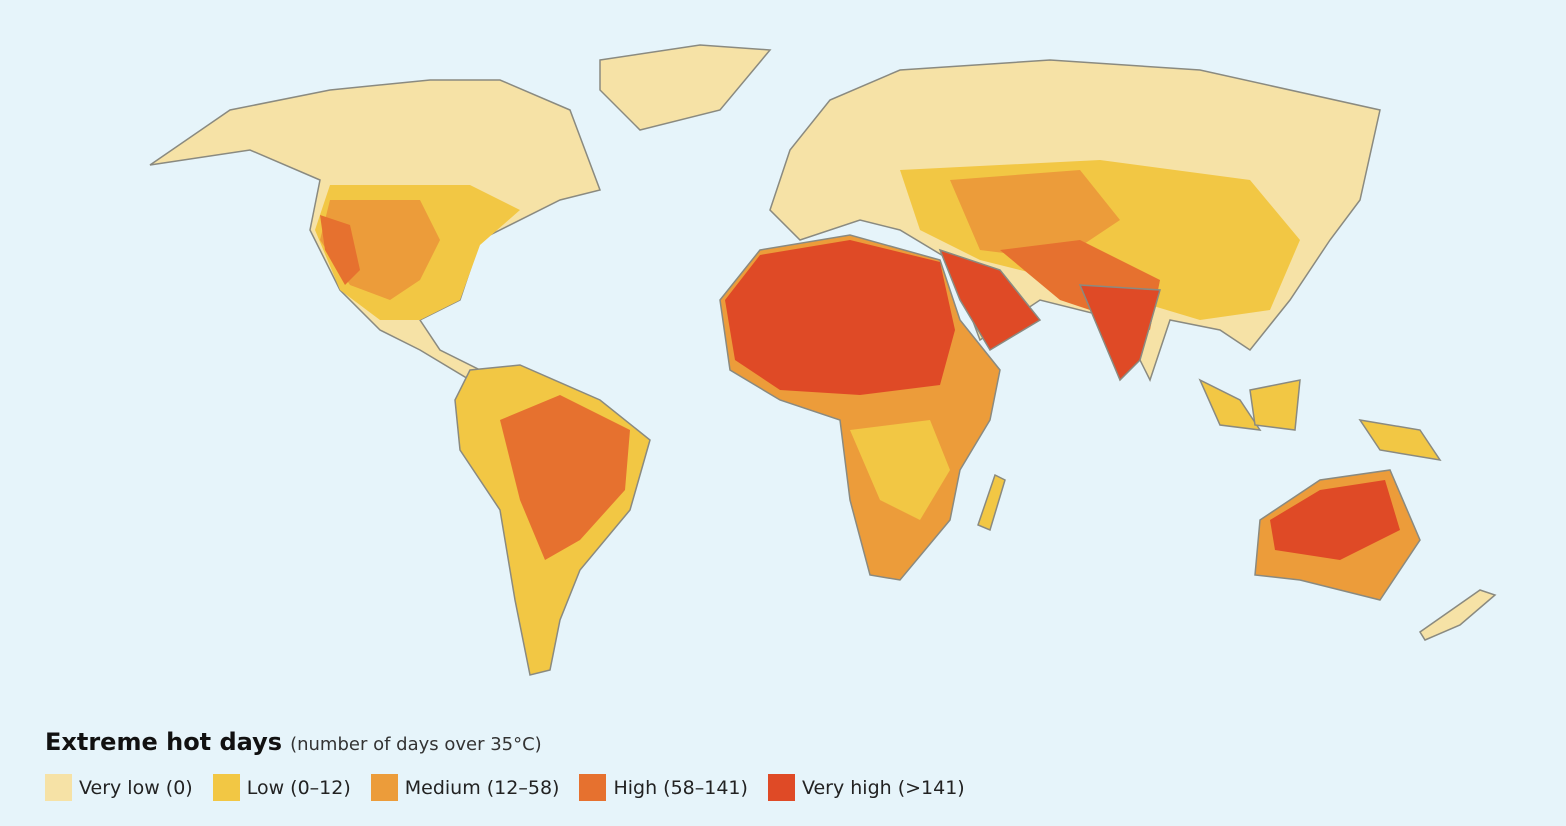 This screenshot has width=1566, height=826. What do you see at coordinates (680, 787) in the screenshot?
I see `legend-label: High (58–141)` at bounding box center [680, 787].